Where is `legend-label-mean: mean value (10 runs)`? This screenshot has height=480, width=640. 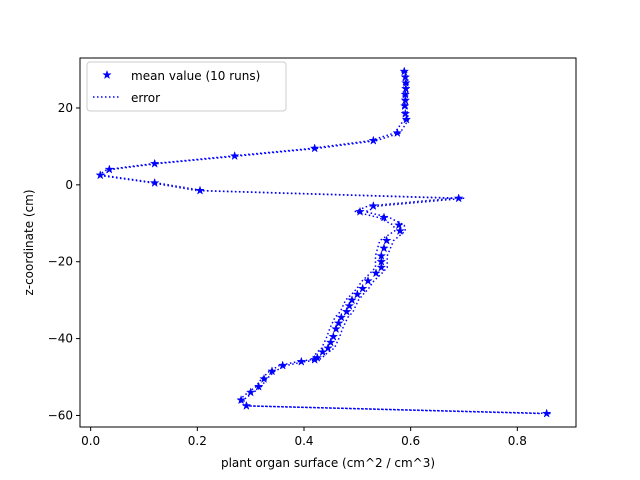 legend-label-mean: mean value (10 runs) is located at coordinates (195, 76).